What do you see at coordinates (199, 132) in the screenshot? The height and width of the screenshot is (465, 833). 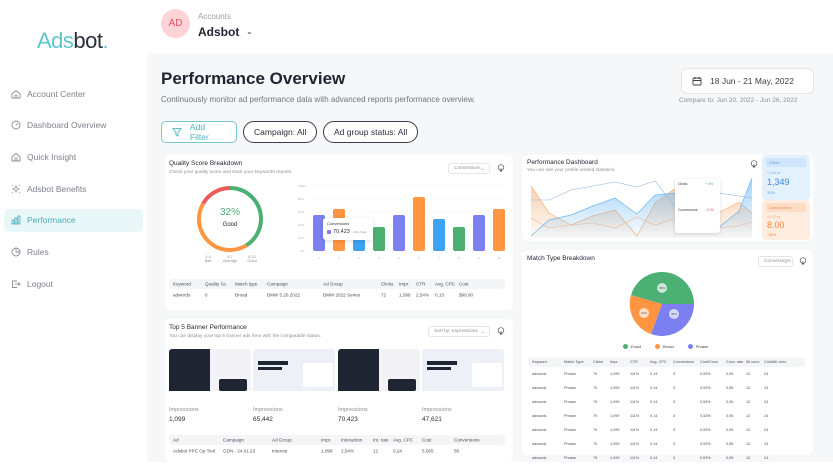 I see `add-filter-button: Add Filter` at bounding box center [199, 132].